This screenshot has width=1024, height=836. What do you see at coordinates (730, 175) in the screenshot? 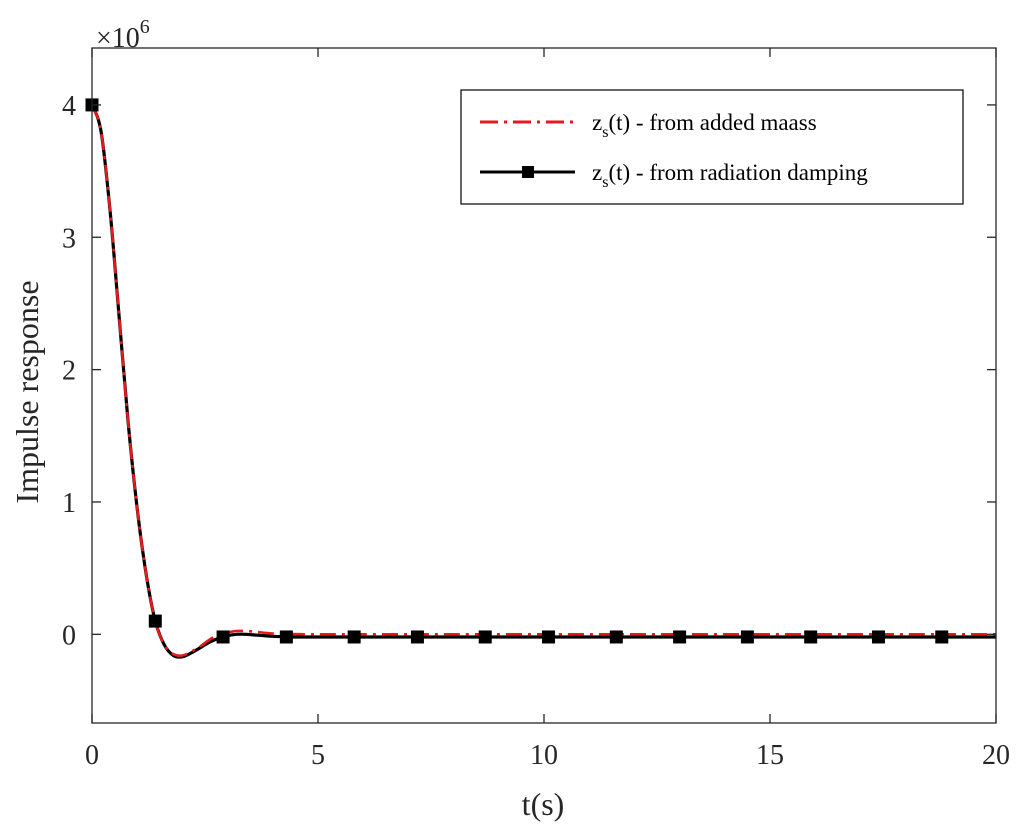
I see `legend-label-radiation-damping: zs(t) - from radiation damping` at bounding box center [730, 175].